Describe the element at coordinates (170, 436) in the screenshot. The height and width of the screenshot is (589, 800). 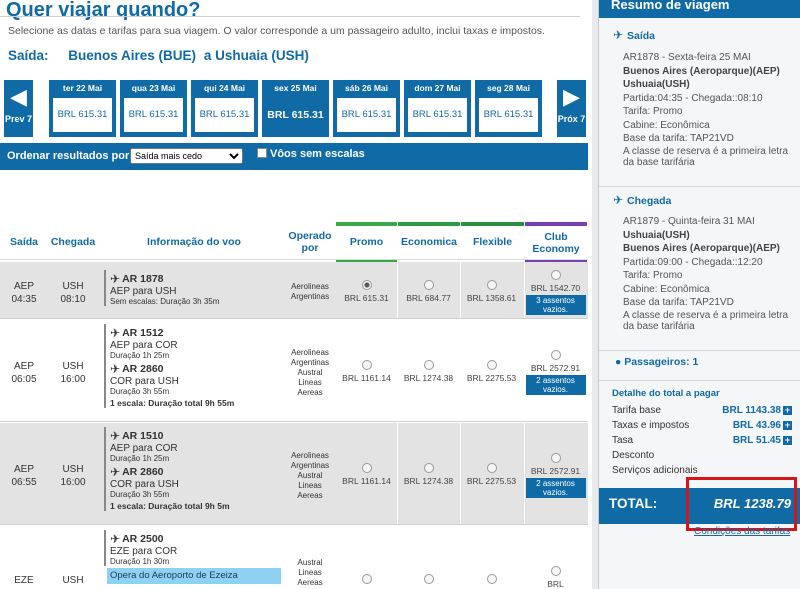
I see `flight-number: ✈ AR 1510` at that location.